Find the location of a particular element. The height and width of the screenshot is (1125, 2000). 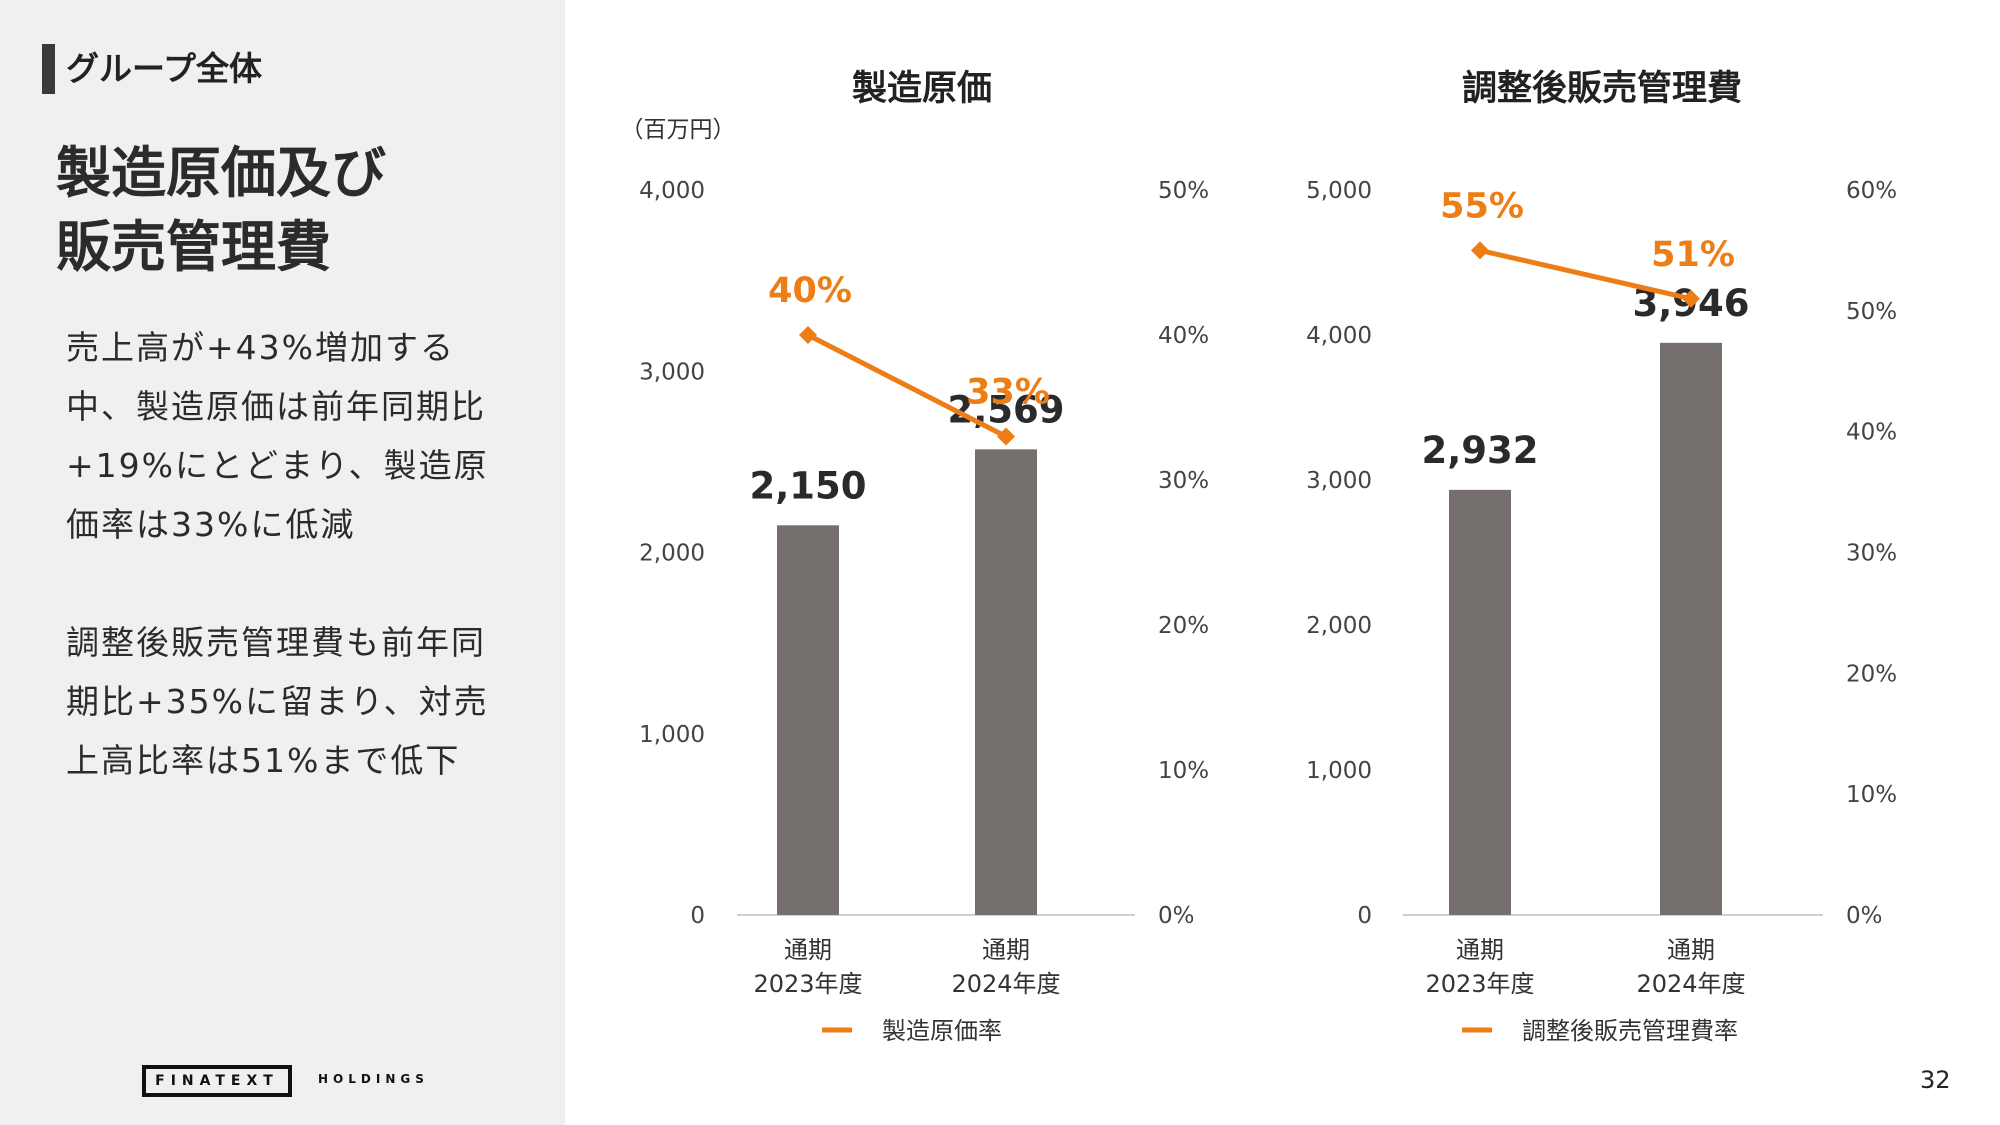

cost-y2-tick: 20% is located at coordinates (1183, 626).